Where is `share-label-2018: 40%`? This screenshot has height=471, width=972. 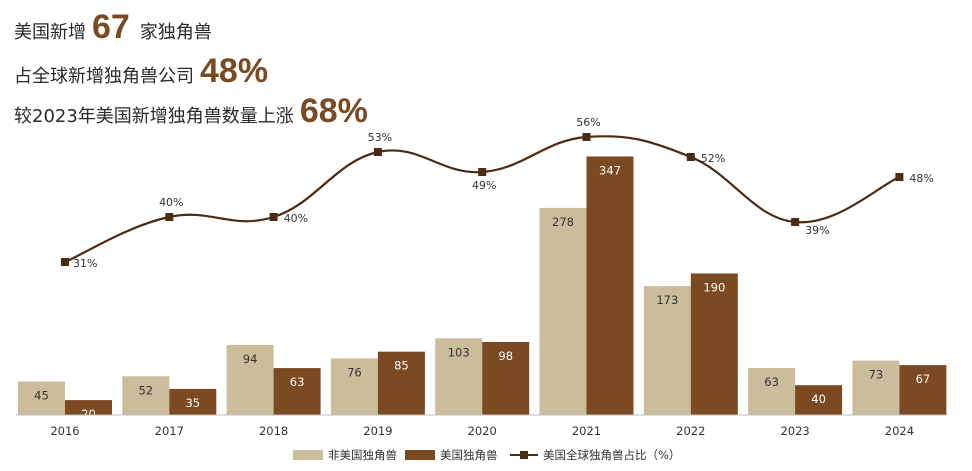
share-label-2018: 40% is located at coordinates (296, 218).